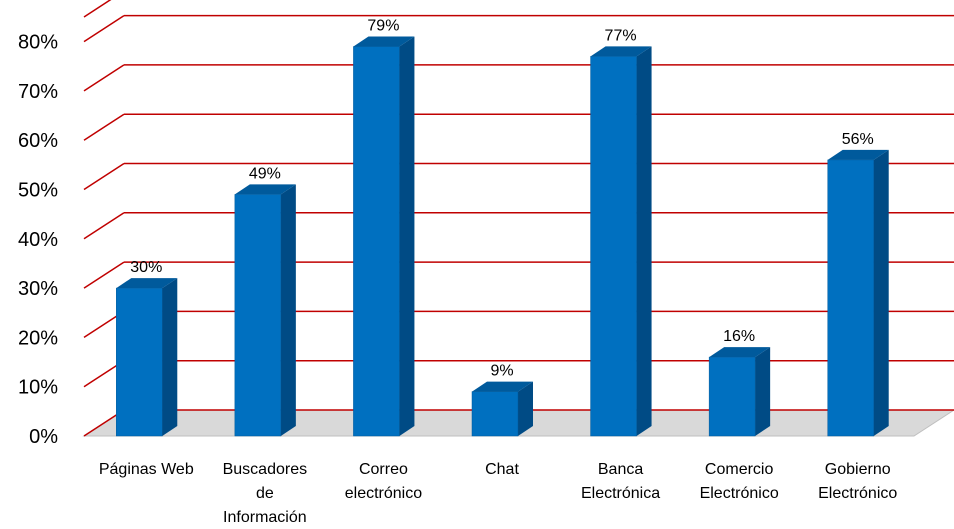 The image size is (954, 529). What do you see at coordinates (38, 43) in the screenshot?
I see `y-tick-label: 80%` at bounding box center [38, 43].